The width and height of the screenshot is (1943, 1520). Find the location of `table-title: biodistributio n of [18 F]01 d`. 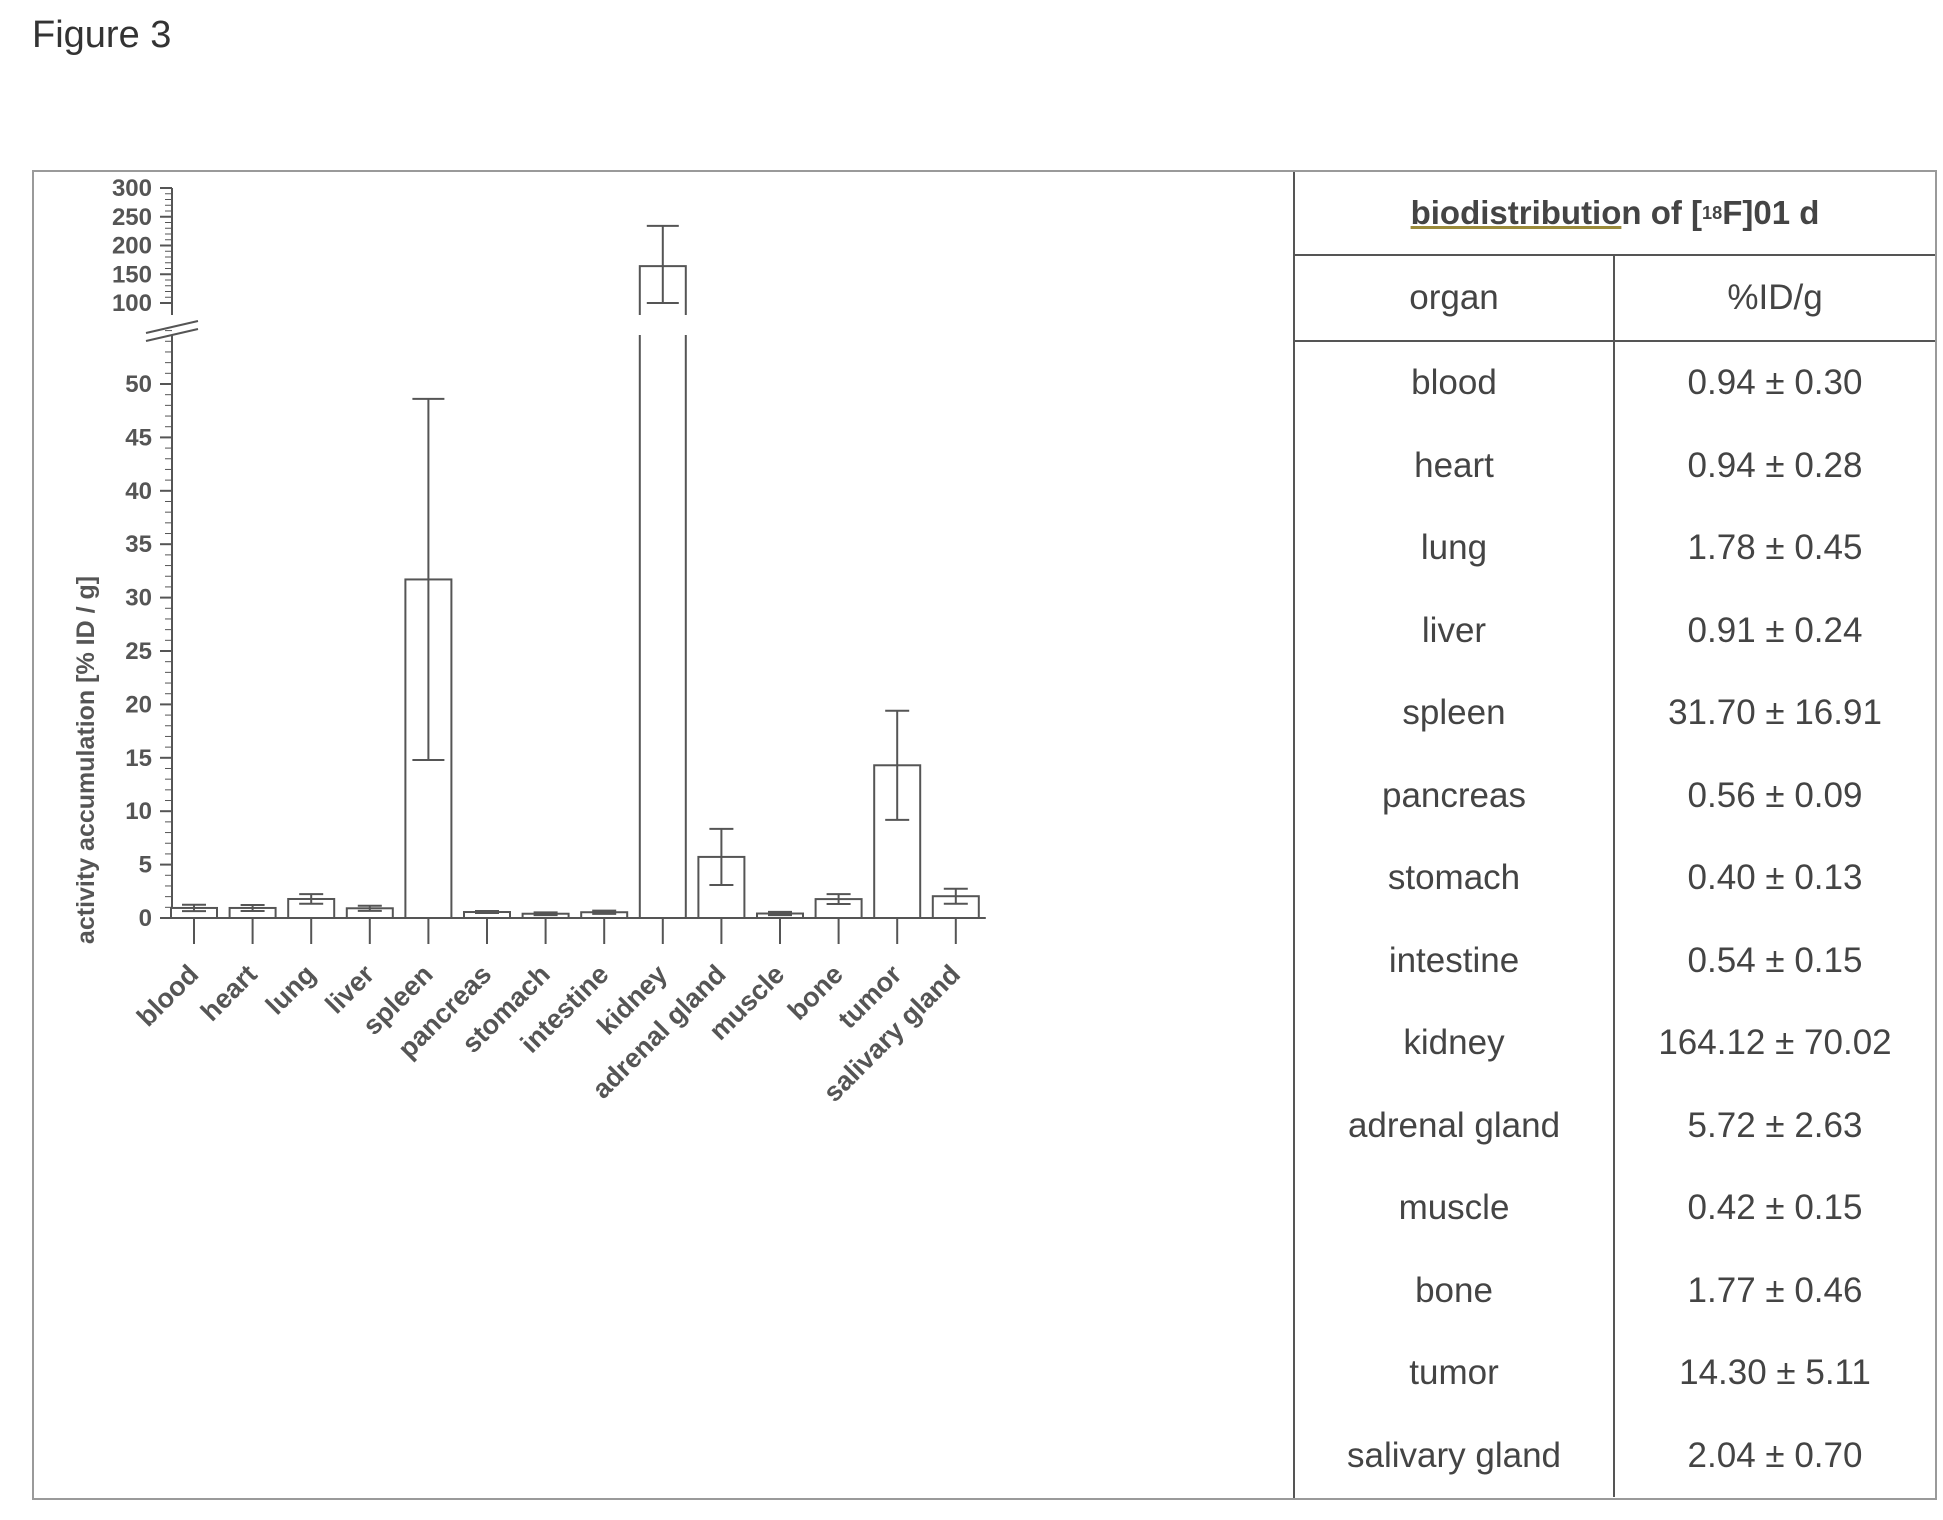

table-title: biodistributio n of [18 F]01 d is located at coordinates (1615, 214).